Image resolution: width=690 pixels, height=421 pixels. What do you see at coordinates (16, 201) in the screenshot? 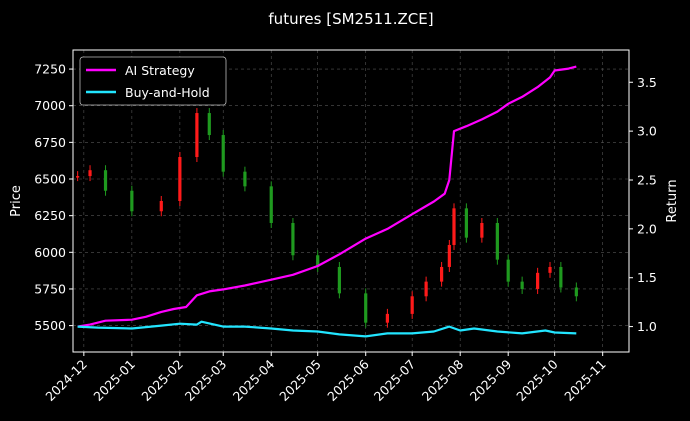
I see `y-axis-left-label: Price` at bounding box center [16, 201].